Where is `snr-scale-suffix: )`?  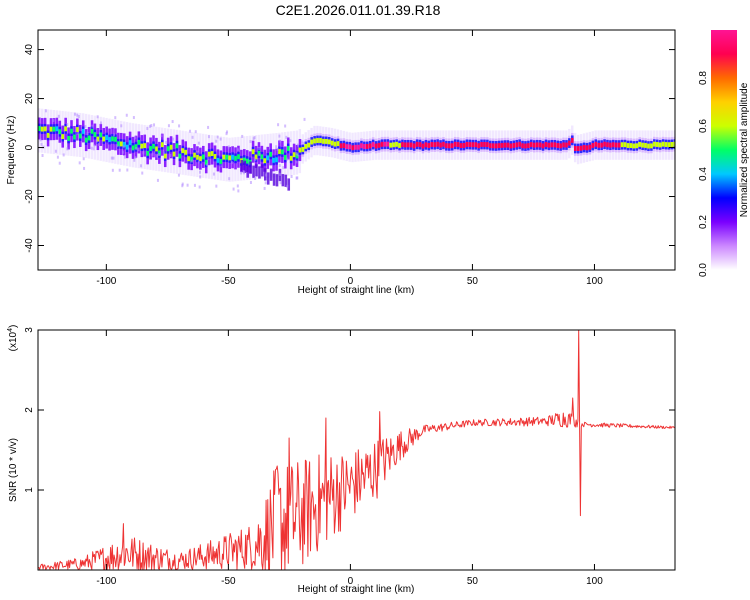 snr-scale-suffix: ) is located at coordinates (13, 326).